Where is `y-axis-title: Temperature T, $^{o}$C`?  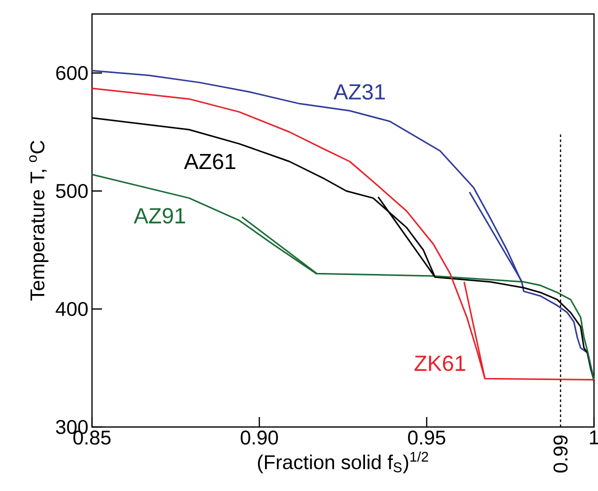 y-axis-title: Temperature T, $^{o}$C is located at coordinates (38, 220).